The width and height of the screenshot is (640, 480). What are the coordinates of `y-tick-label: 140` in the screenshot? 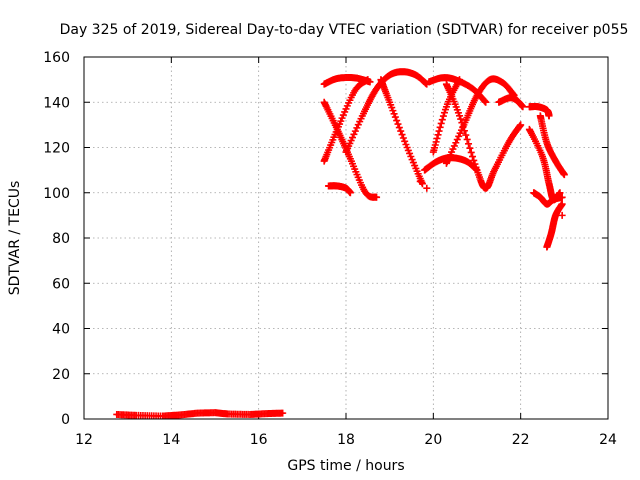 It's located at (56, 103).